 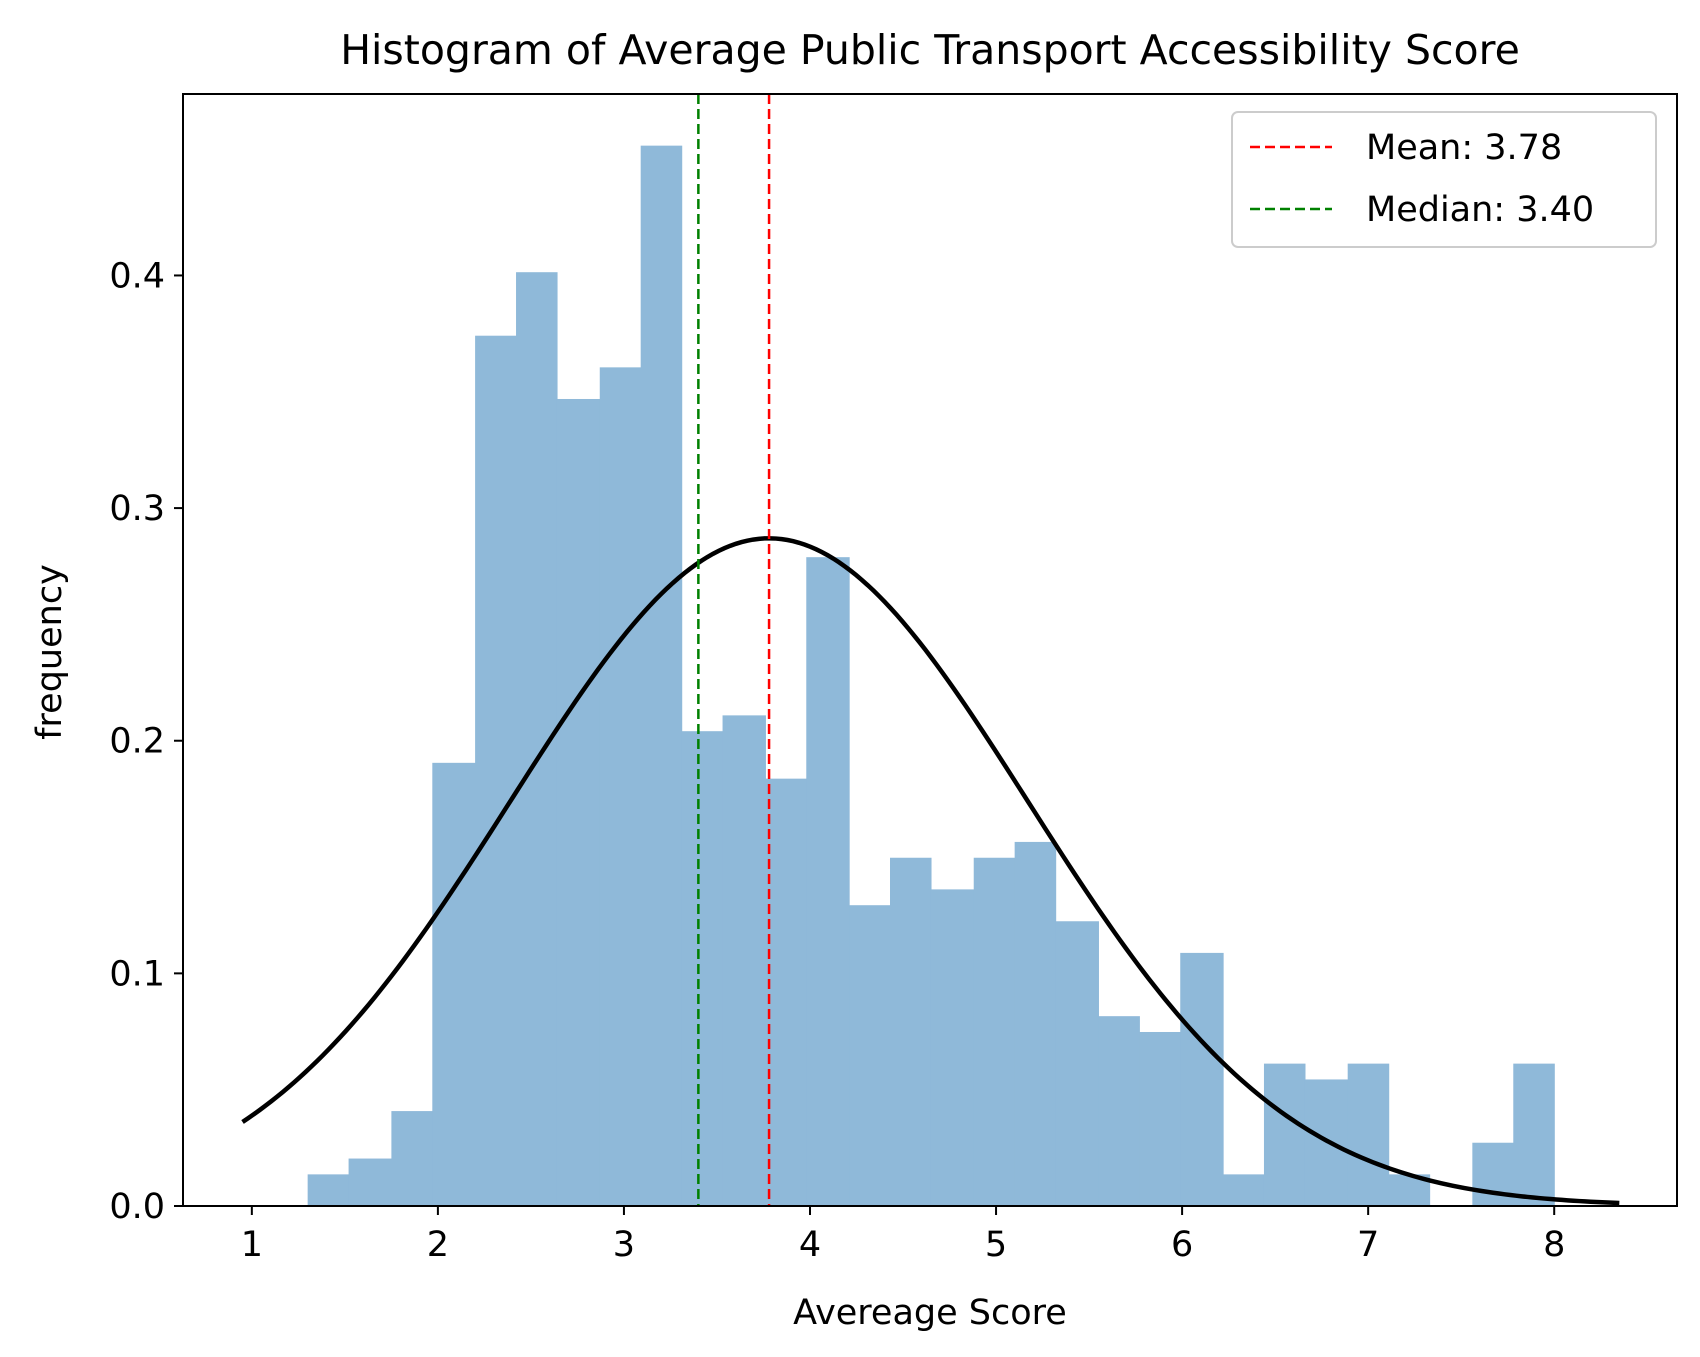 What do you see at coordinates (996, 1245) in the screenshot?
I see `x-tick-label-5: 5` at bounding box center [996, 1245].